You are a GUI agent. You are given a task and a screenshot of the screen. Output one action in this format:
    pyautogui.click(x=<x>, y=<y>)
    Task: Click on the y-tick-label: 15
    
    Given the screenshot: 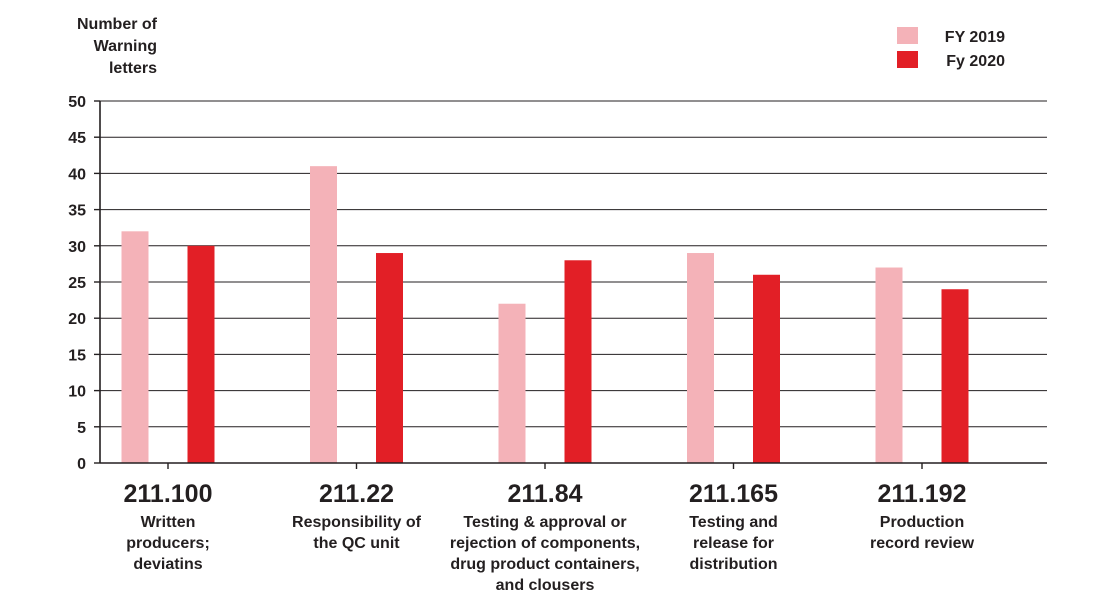 What is the action you would take?
    pyautogui.click(x=77, y=355)
    